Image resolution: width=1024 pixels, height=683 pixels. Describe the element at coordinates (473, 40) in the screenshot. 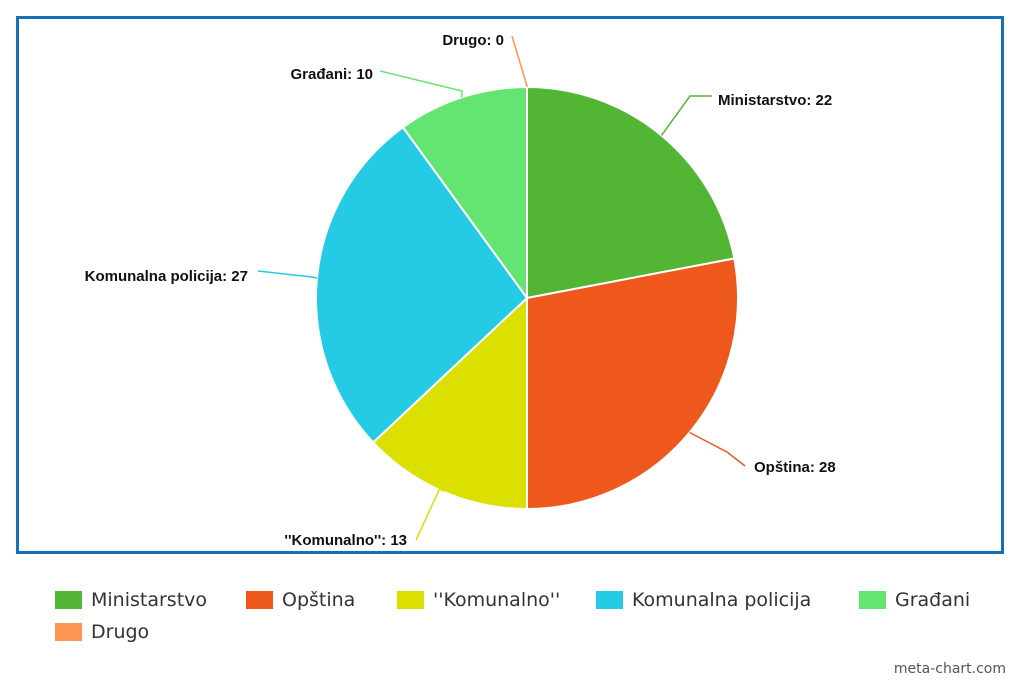

I see `slice-label-5: Drugo: 0` at that location.